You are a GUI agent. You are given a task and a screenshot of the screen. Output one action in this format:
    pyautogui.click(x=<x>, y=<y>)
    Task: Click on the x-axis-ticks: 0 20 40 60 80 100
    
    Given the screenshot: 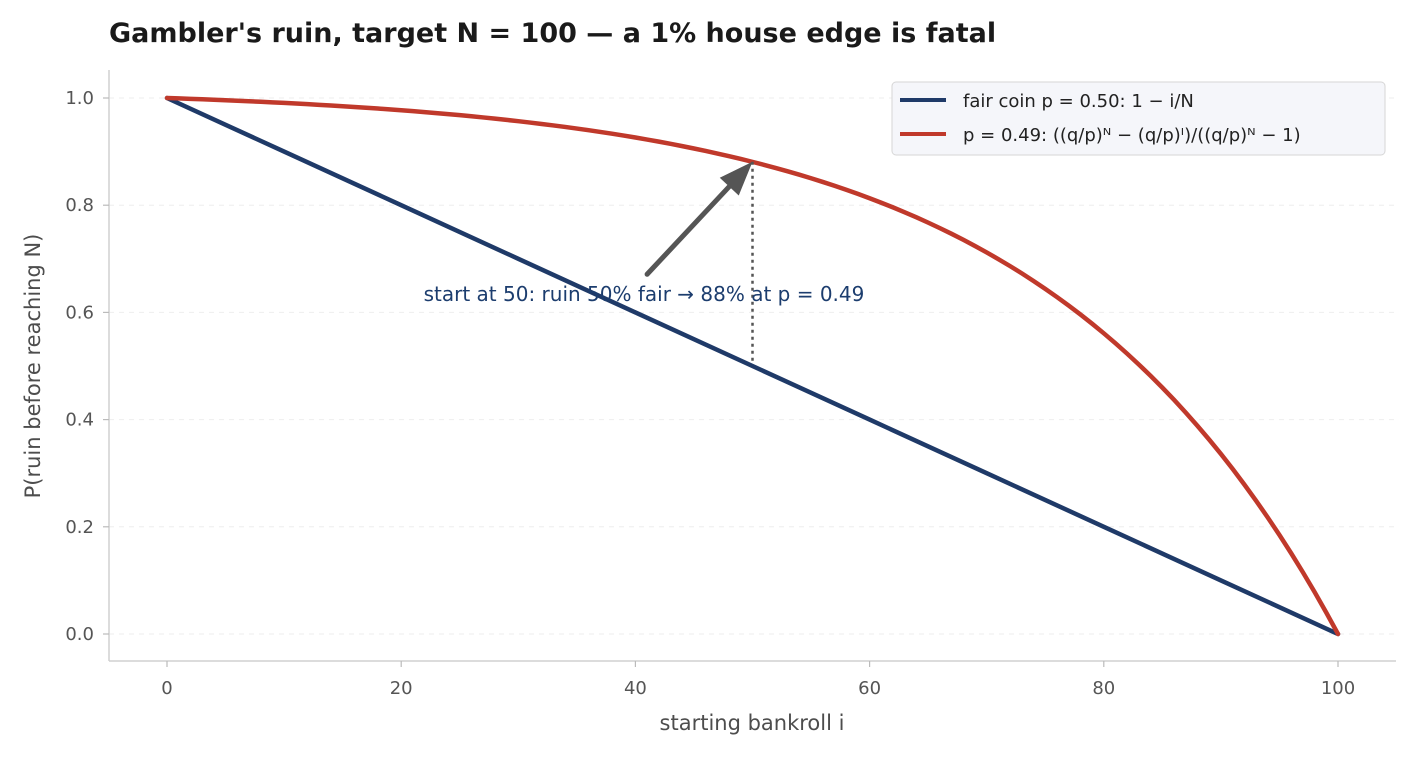 What is the action you would take?
    pyautogui.click(x=758, y=680)
    